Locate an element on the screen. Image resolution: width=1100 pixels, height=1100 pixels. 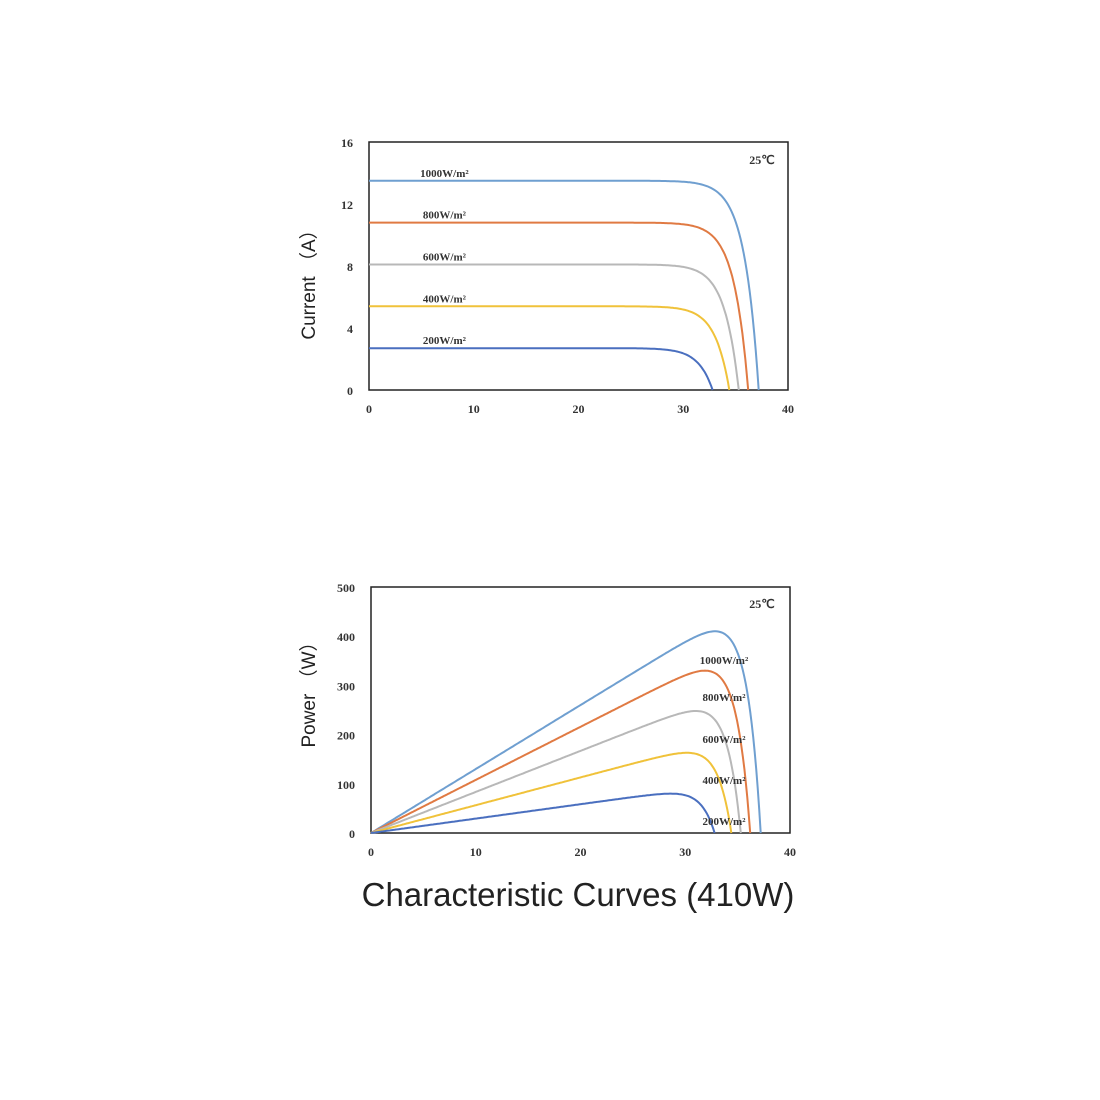
y-tick-label: 400 is located at coordinates (346, 637).